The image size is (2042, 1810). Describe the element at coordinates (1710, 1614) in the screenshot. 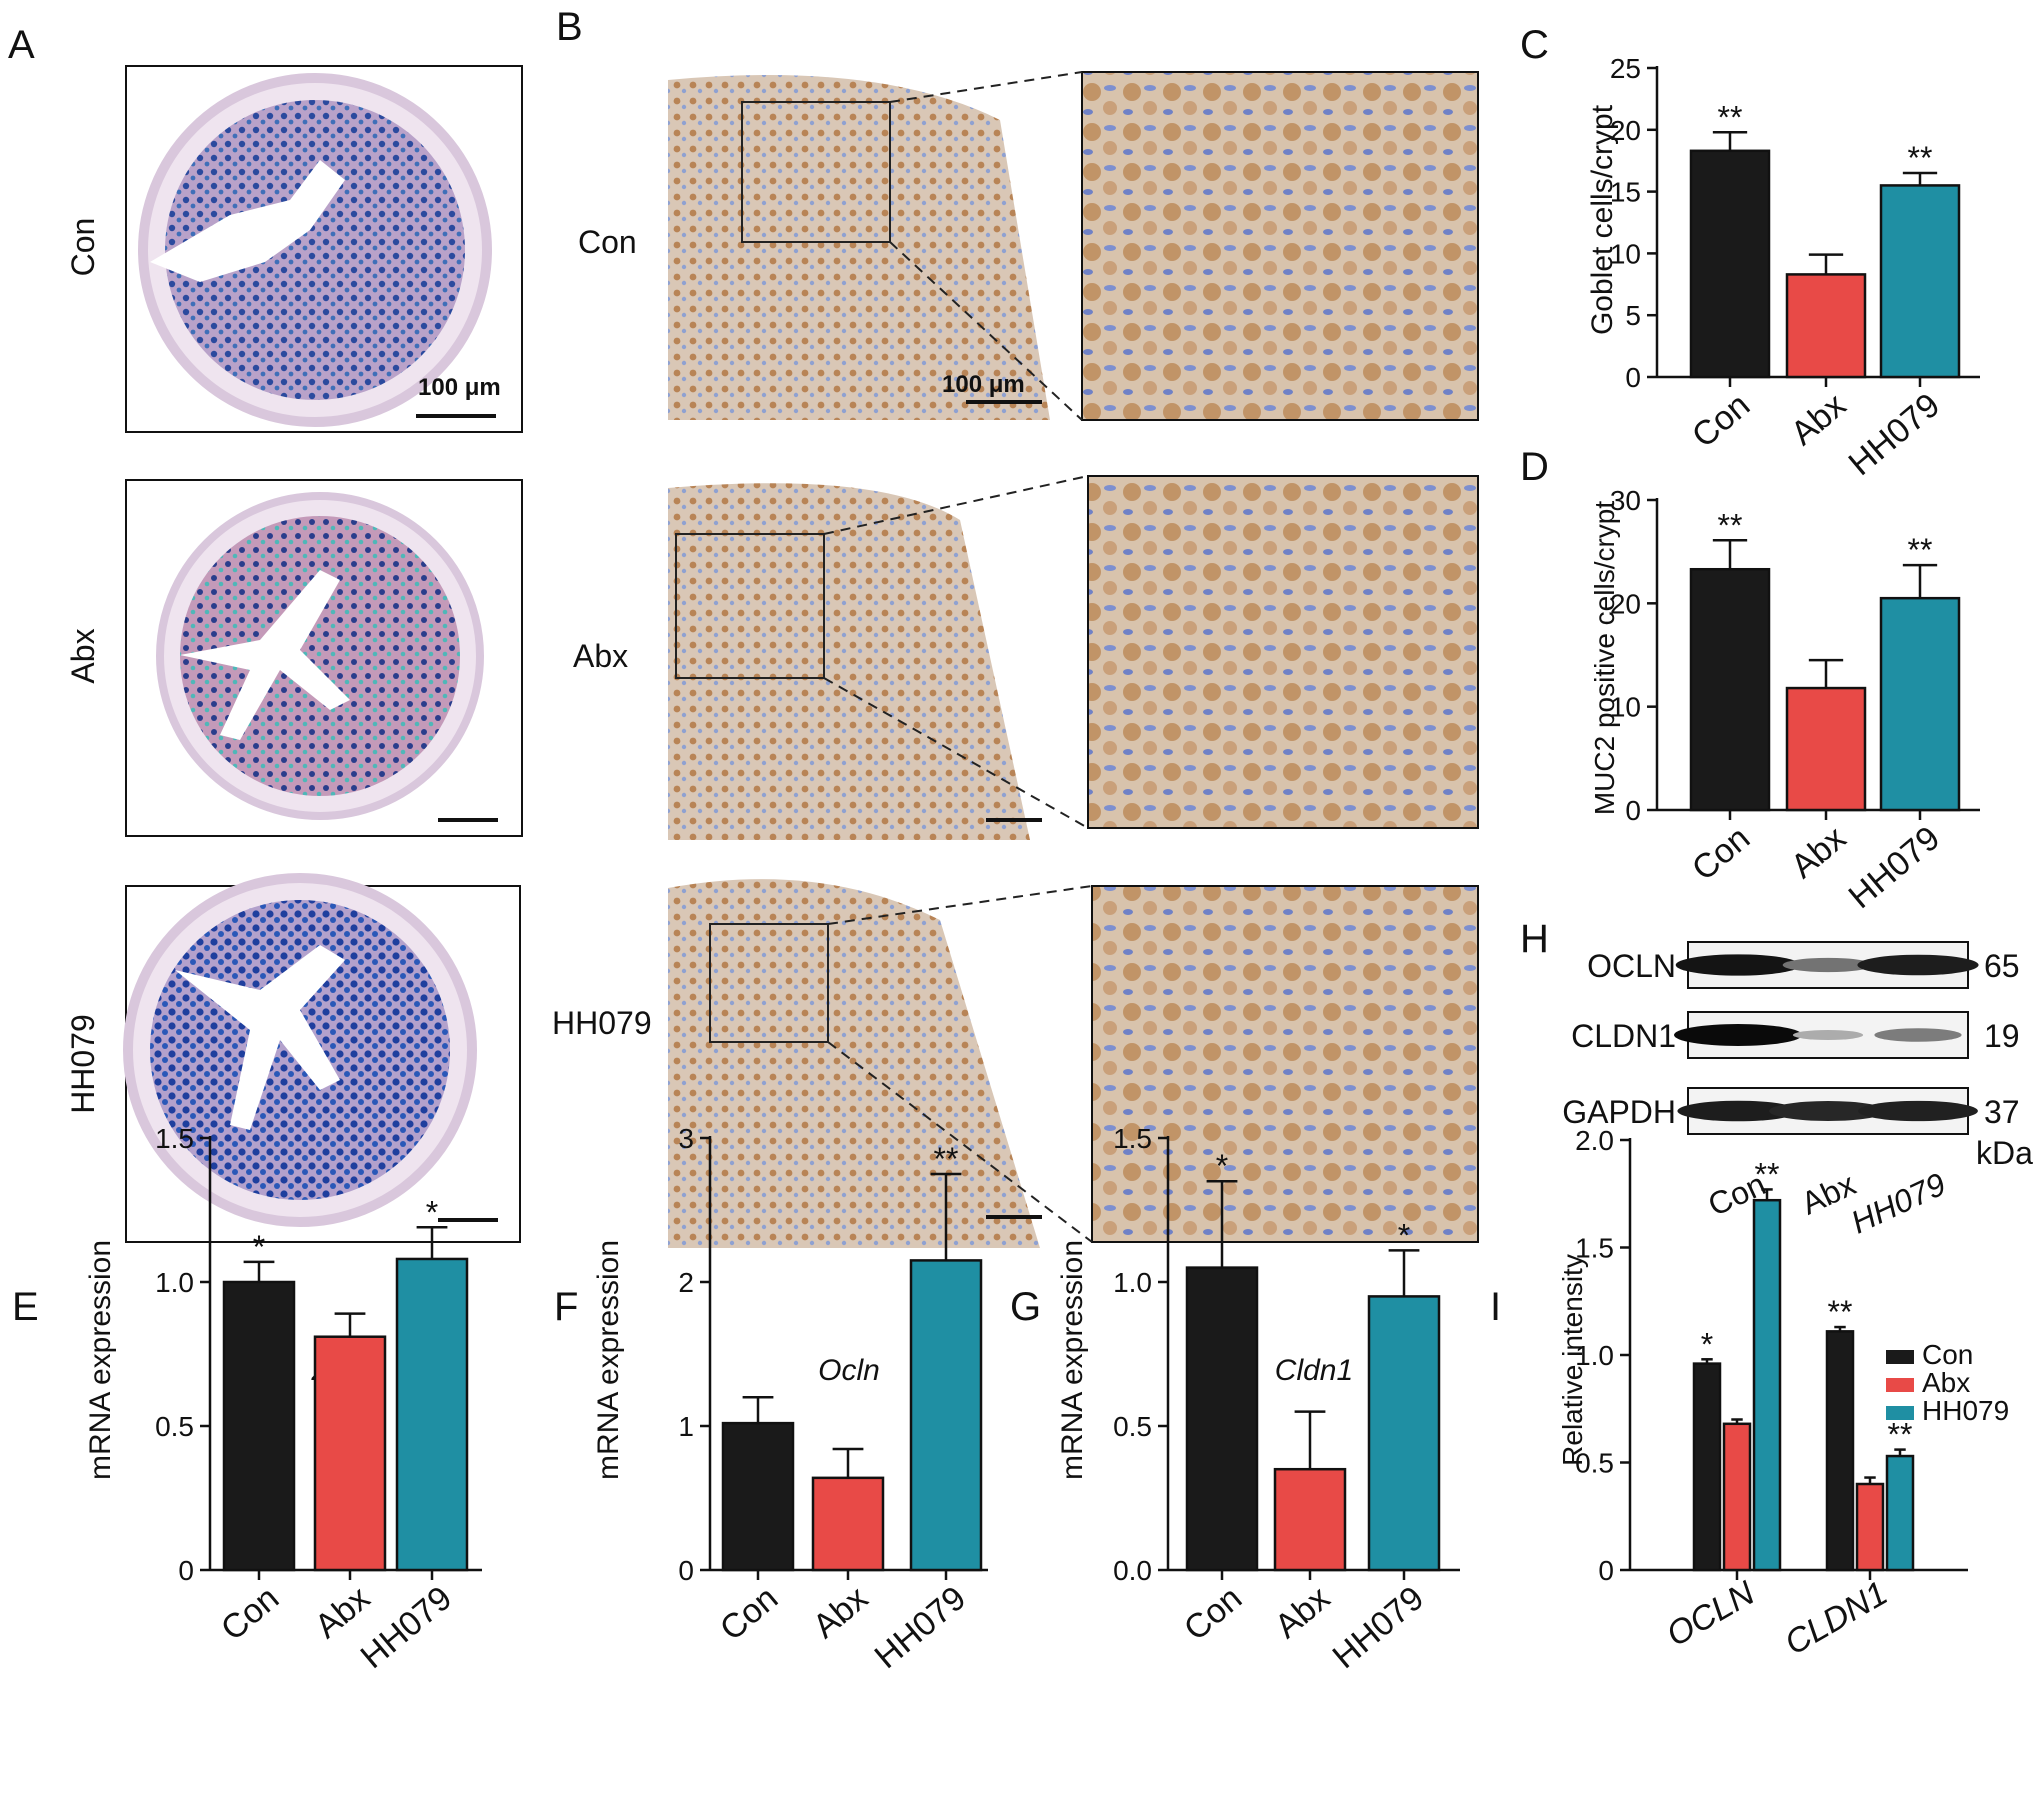

I see `x-tick-label: OCLN` at that location.